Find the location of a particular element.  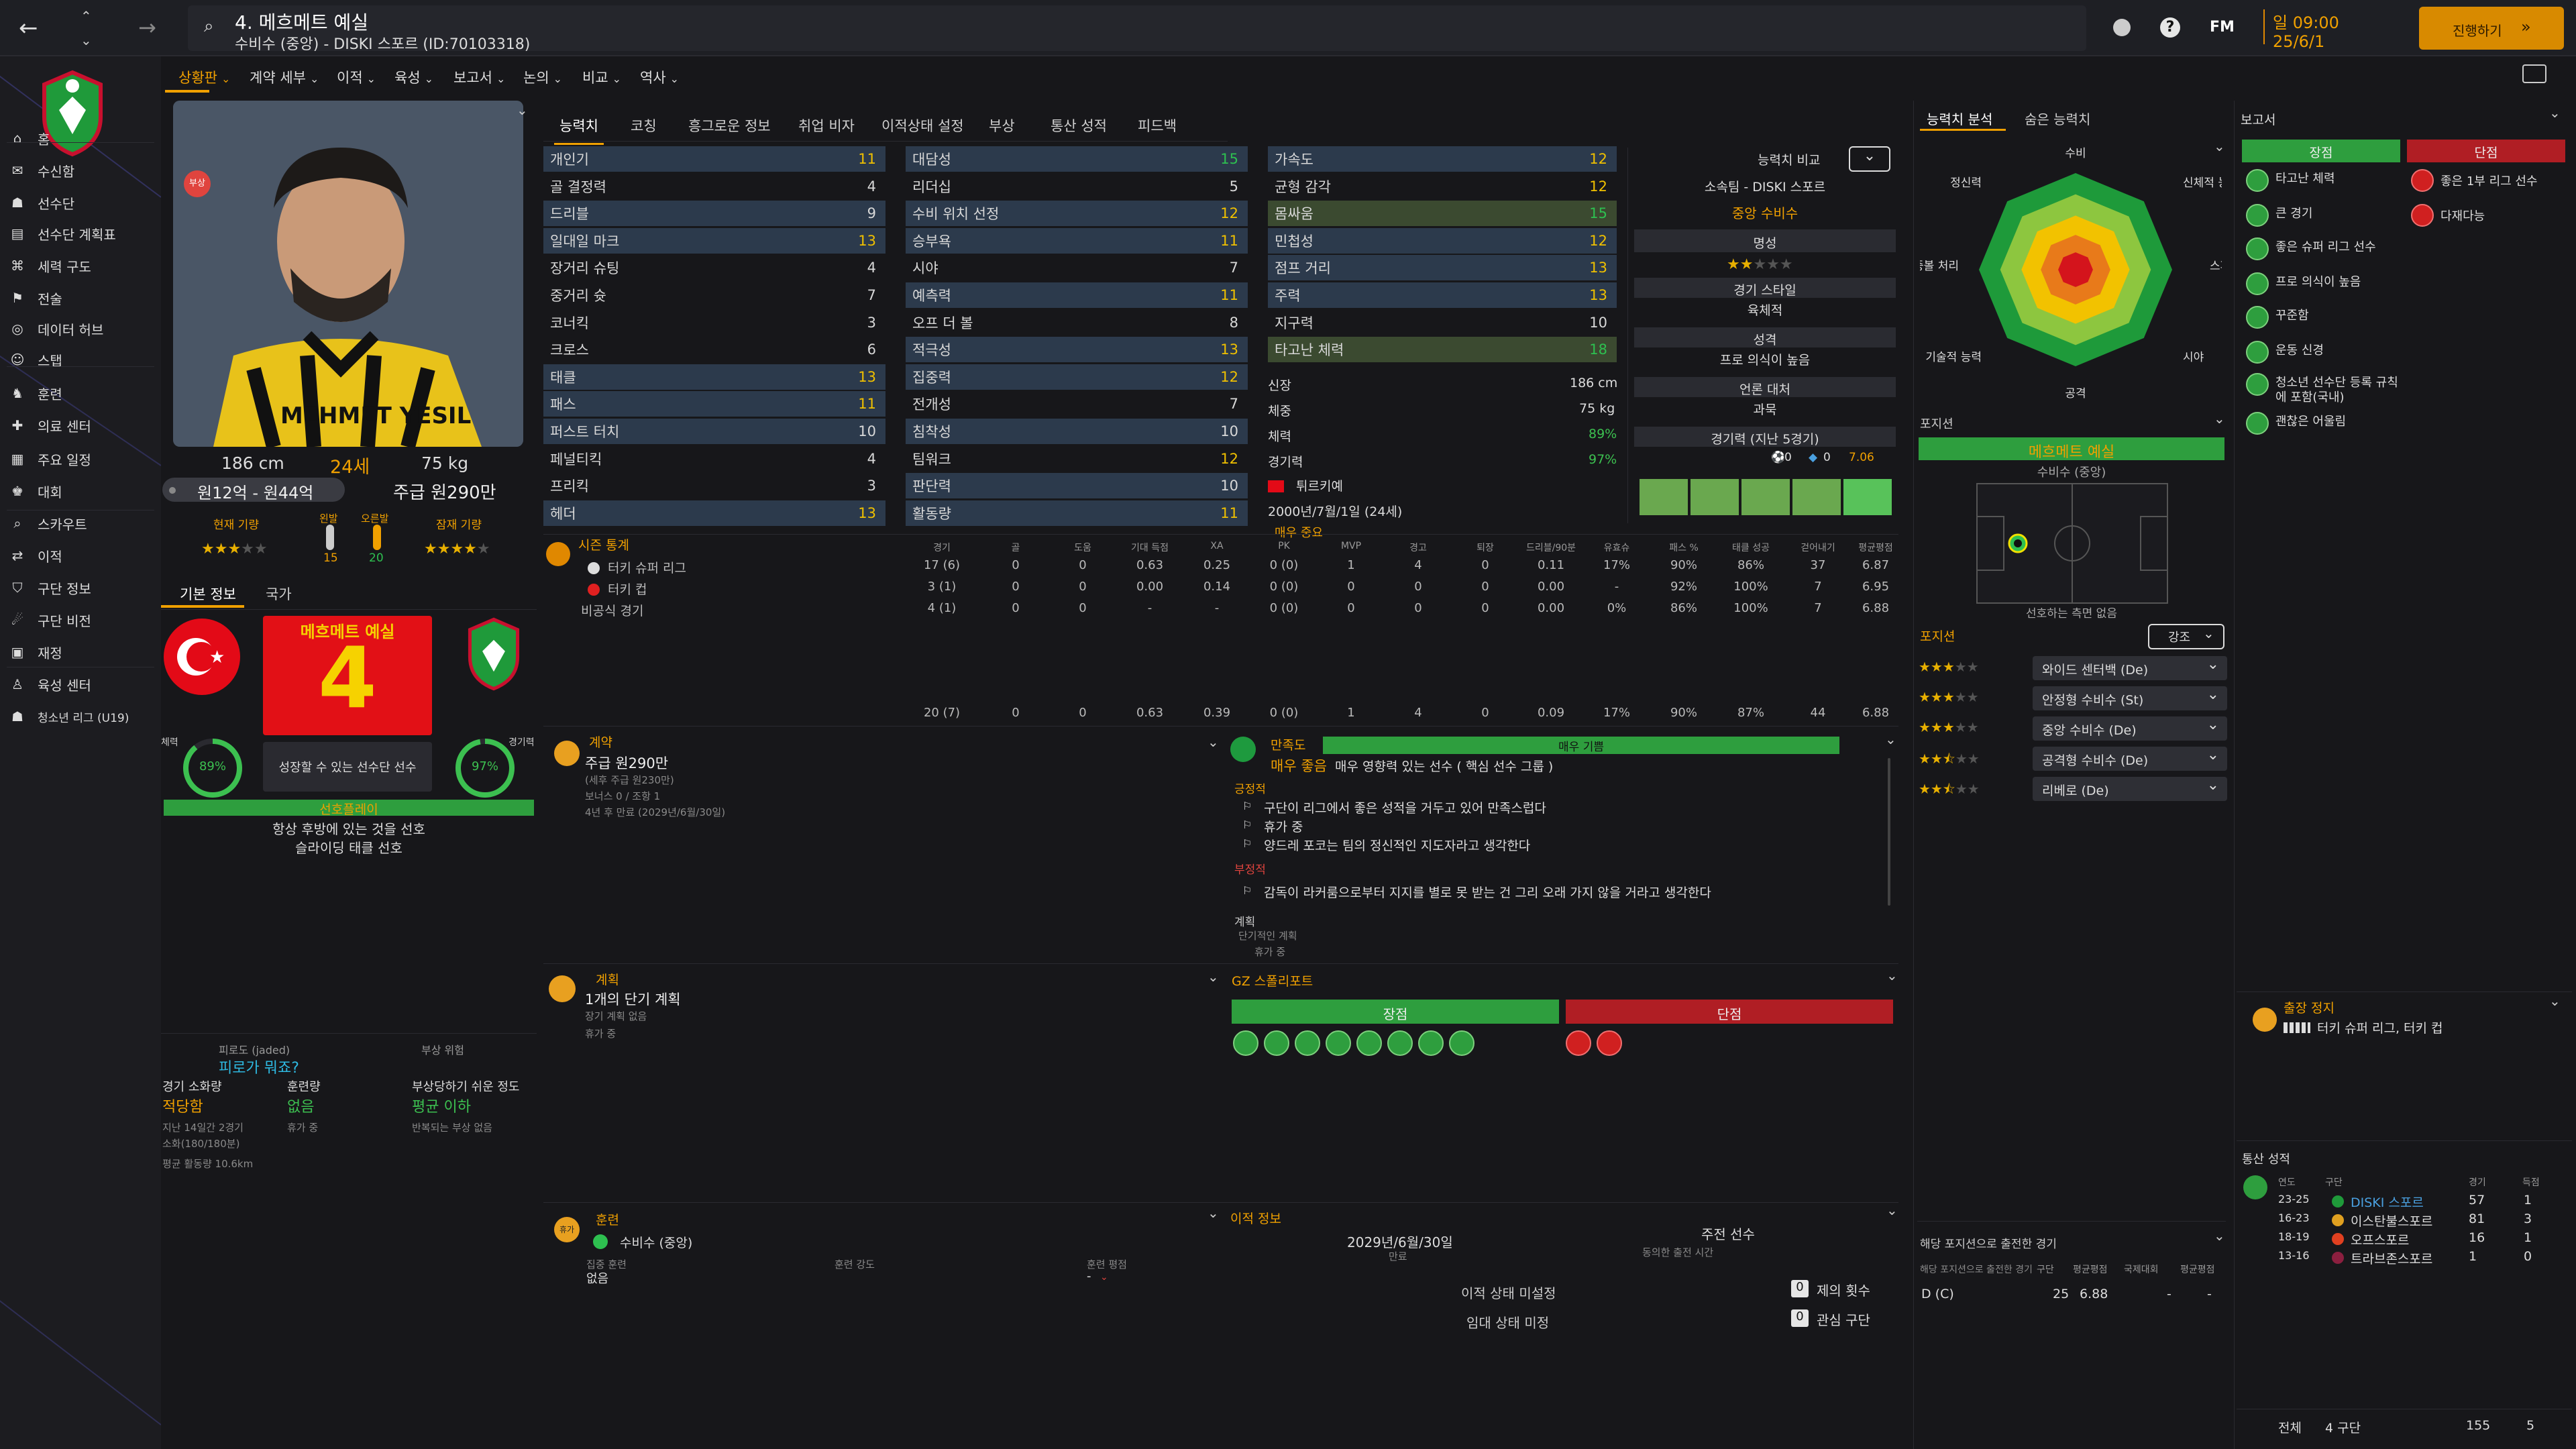

sidebar-item-4: ▤ 선수단 계획표 is located at coordinates (83, 233).